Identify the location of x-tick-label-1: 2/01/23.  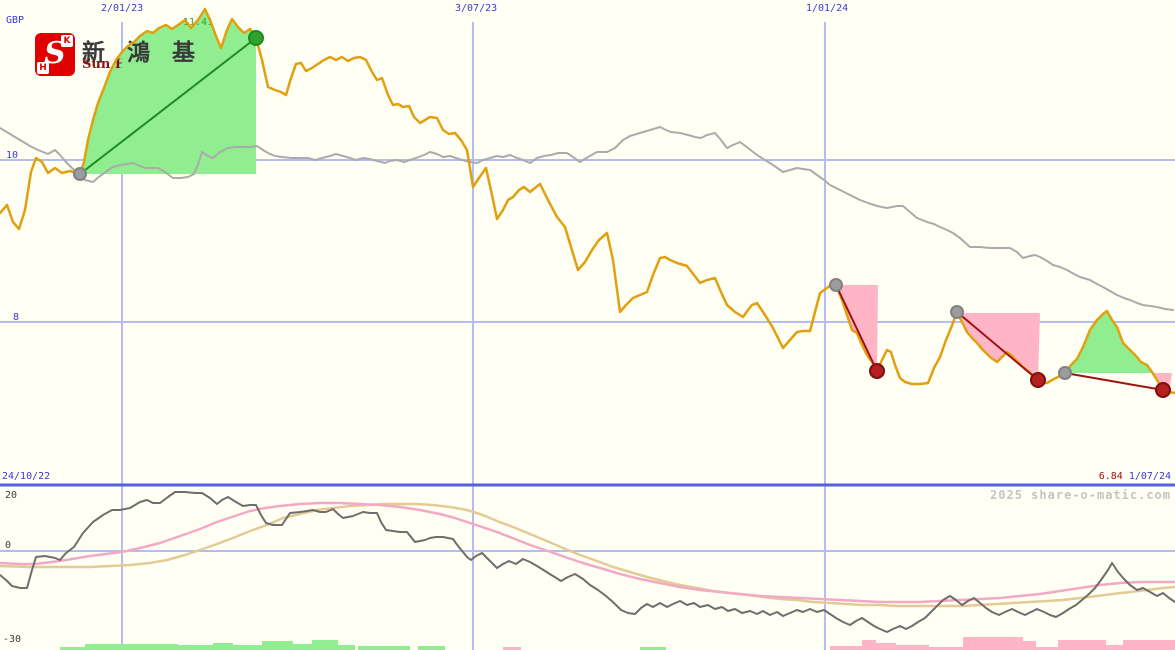
(122, 8).